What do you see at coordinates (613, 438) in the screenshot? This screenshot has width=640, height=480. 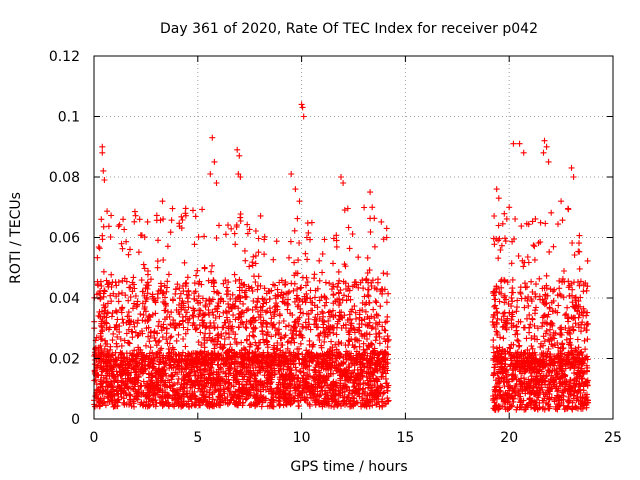 I see `x-tick-label: 25` at bounding box center [613, 438].